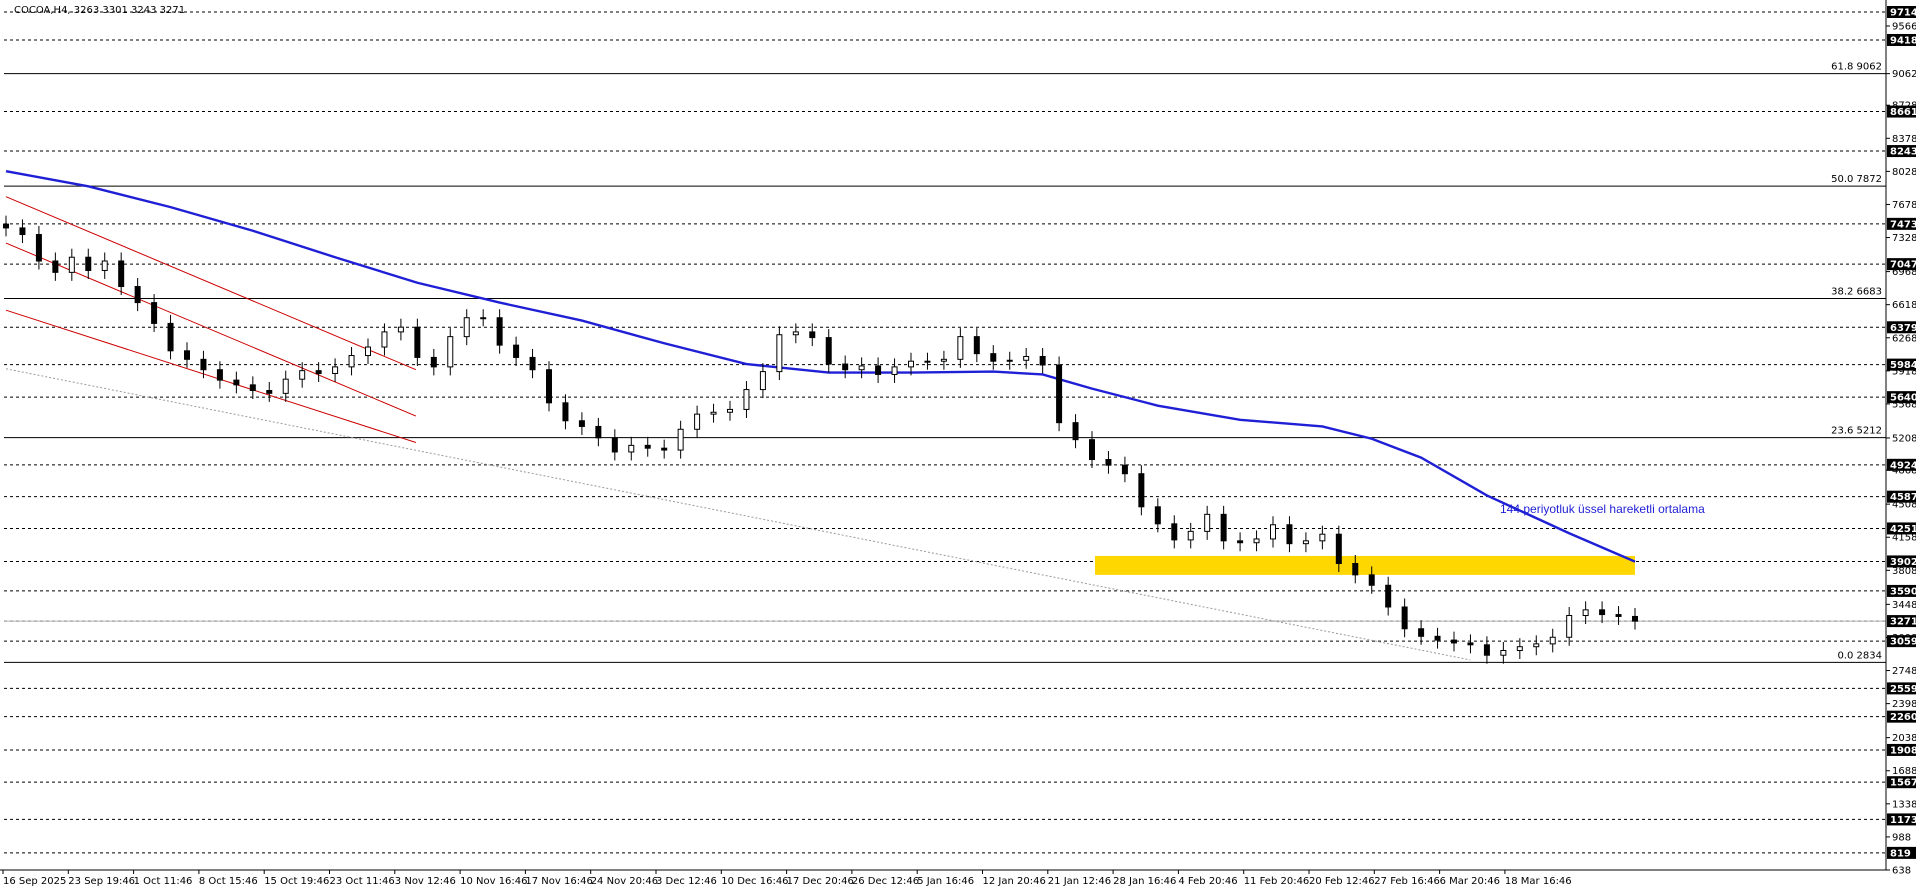 The width and height of the screenshot is (1916, 888). Describe the element at coordinates (1903, 642) in the screenshot. I see `level-badge-label: 3059` at that location.